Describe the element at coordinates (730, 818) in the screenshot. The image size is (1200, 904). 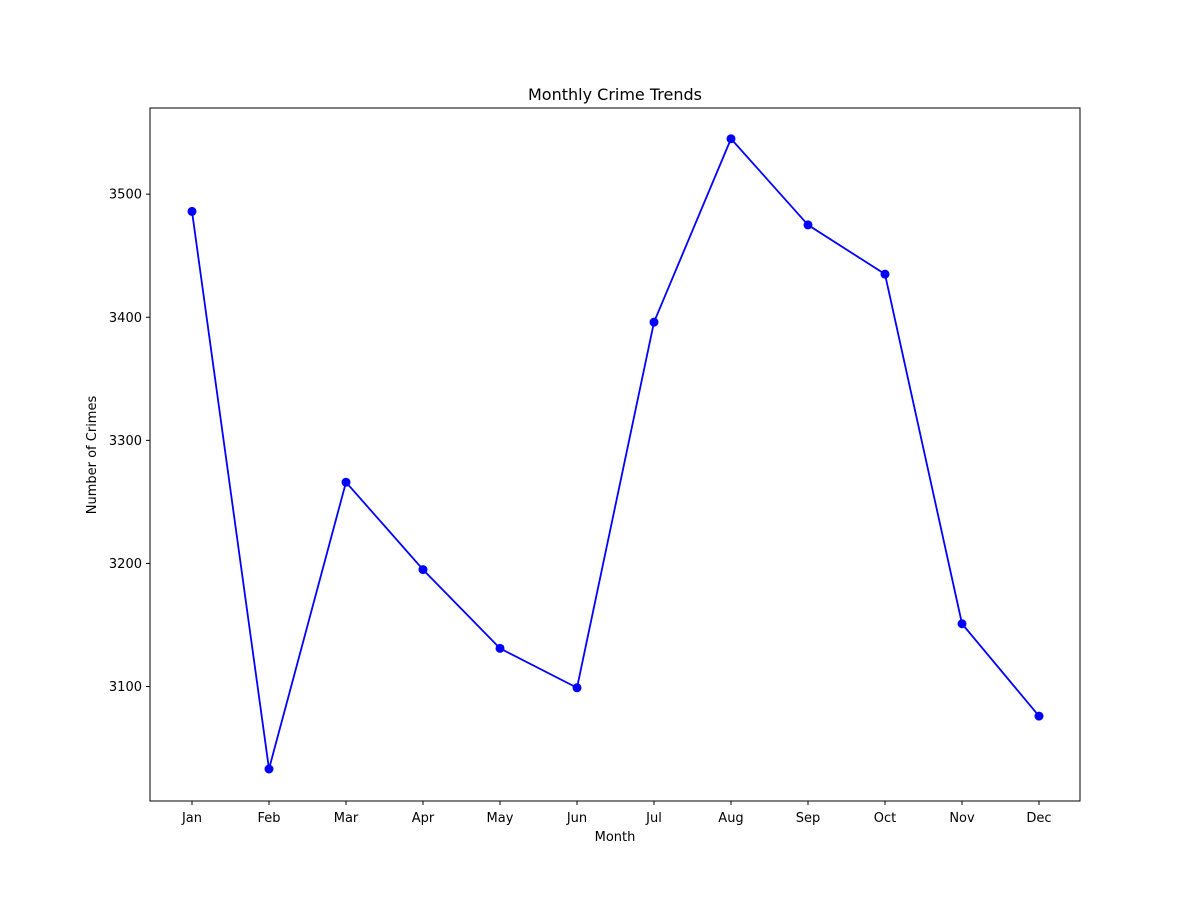
I see `x-tick-label: Aug` at that location.